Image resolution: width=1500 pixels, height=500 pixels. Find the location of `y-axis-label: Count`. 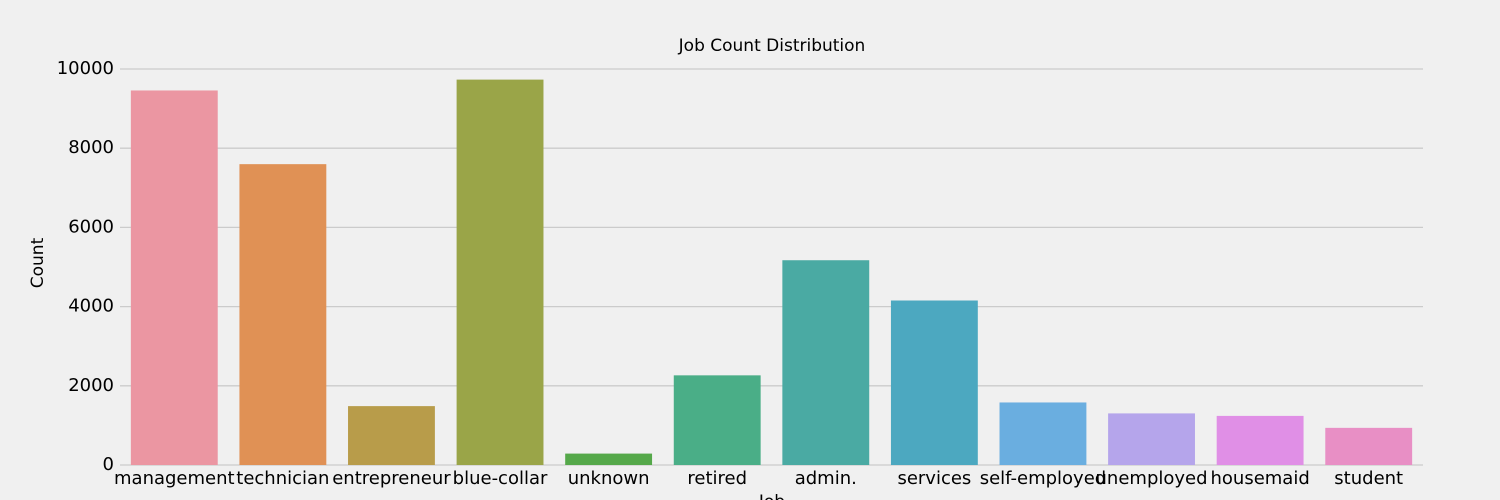

y-axis-label: Count is located at coordinates (38, 262).